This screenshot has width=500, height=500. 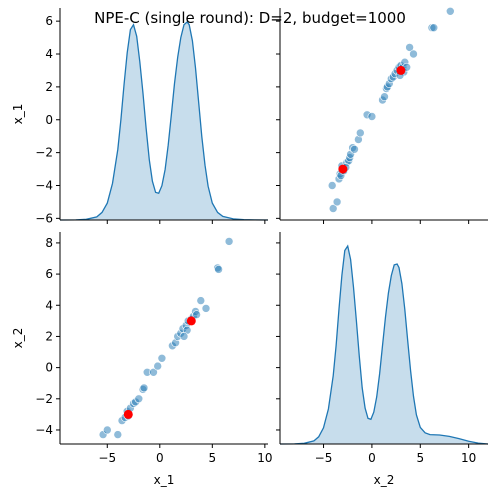 I want to click on x-axis-label: x_1, so click(x=164, y=480).